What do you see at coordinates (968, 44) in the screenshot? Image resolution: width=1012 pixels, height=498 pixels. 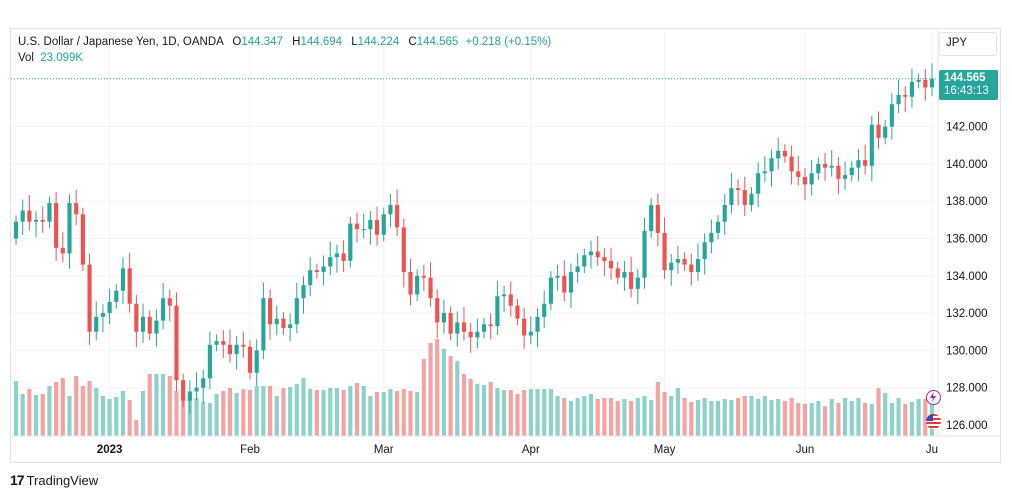 I see `currency-button: JPY` at bounding box center [968, 44].